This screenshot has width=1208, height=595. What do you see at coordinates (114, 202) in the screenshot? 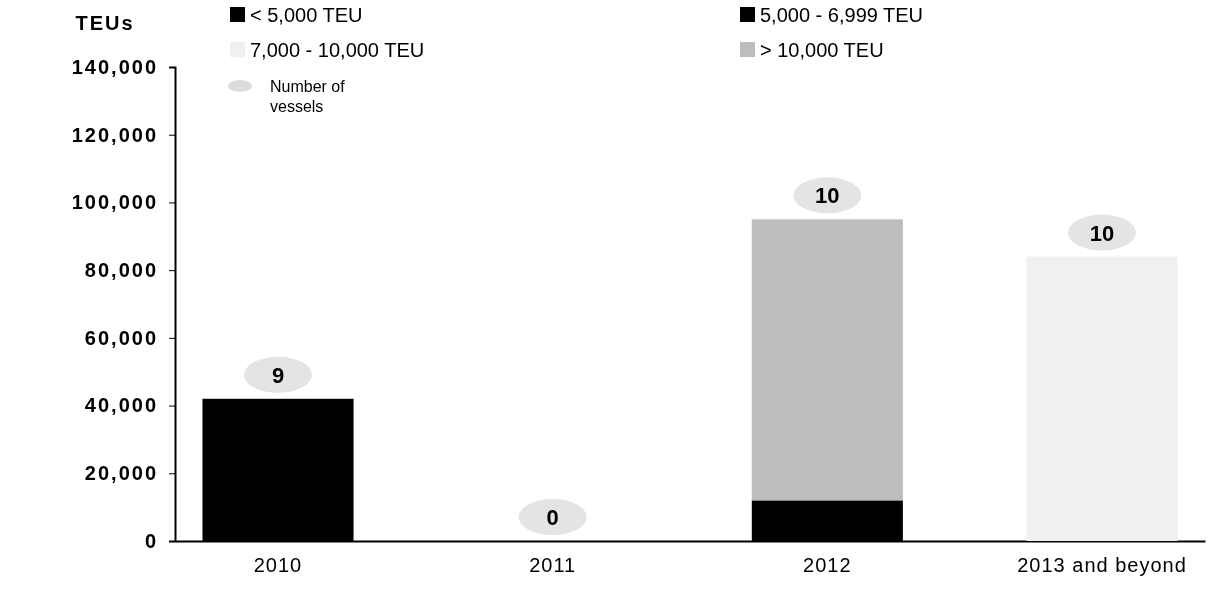
I see `y-tick-label: 100,000` at bounding box center [114, 202].